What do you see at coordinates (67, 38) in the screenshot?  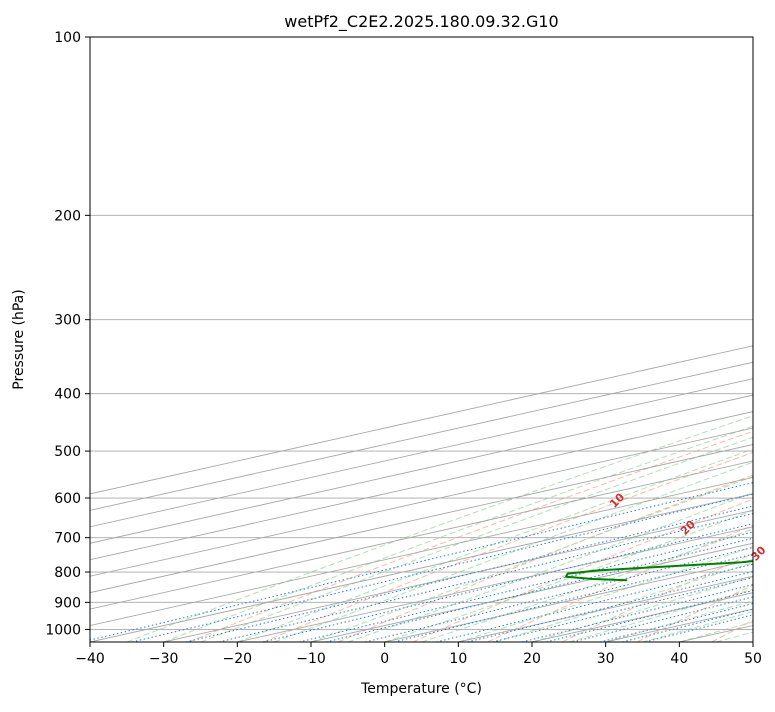 I see `y-tick-label: 100` at bounding box center [67, 38].